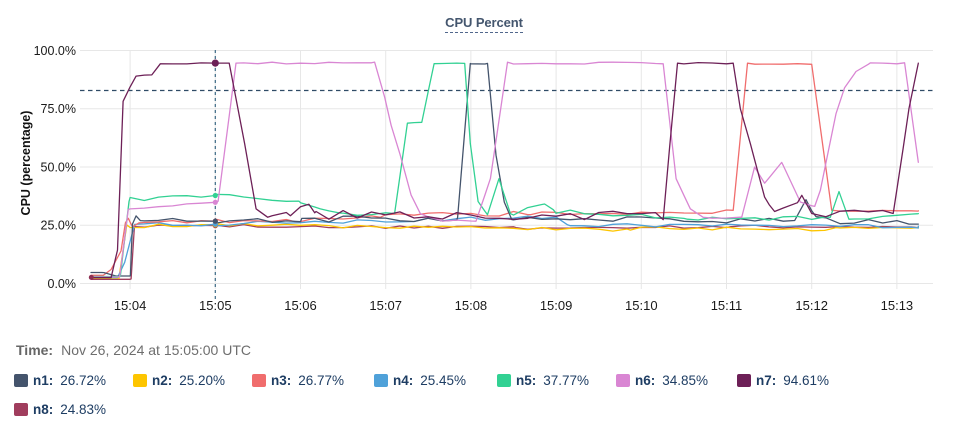 The height and width of the screenshot is (441, 968). I want to click on svg-text: 15:13, so click(897, 305).